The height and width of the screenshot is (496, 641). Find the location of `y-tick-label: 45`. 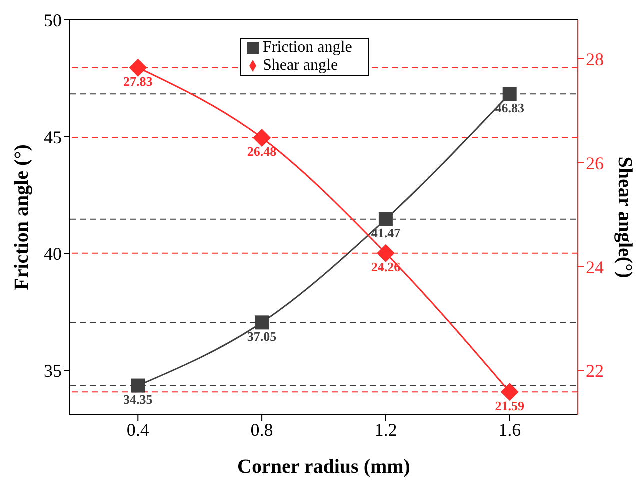

y-tick-label: 45 is located at coordinates (53, 137).